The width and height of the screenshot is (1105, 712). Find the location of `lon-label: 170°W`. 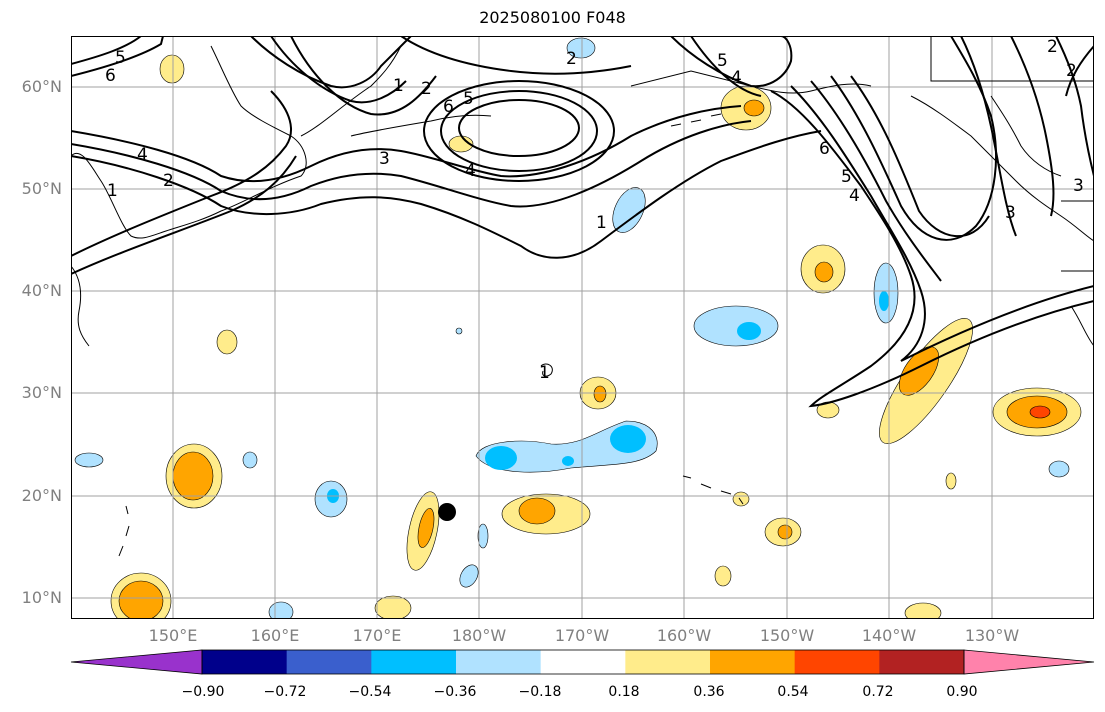

lon-label: 170°W is located at coordinates (582, 635).